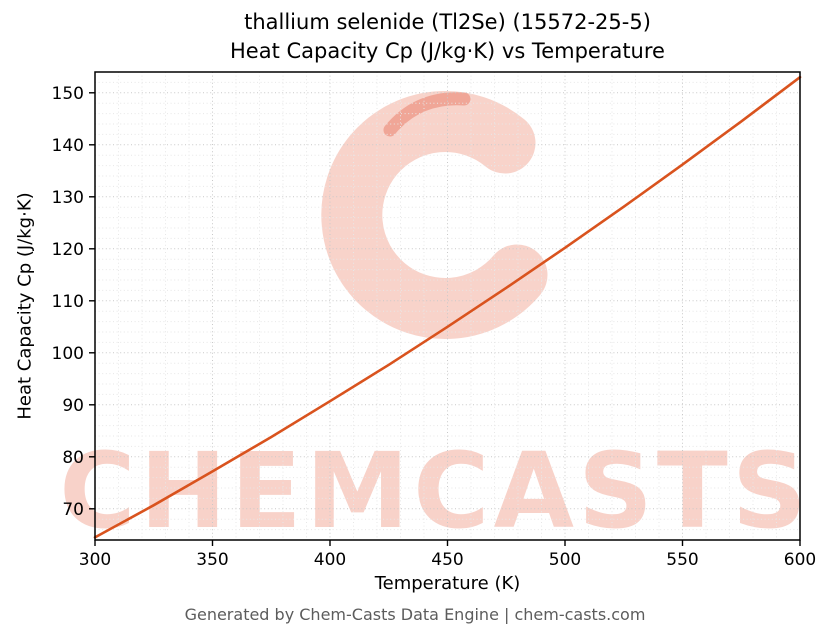 This screenshot has width=830, height=644. Describe the element at coordinates (68, 302) in the screenshot. I see `y-tick-label: 110` at that location.